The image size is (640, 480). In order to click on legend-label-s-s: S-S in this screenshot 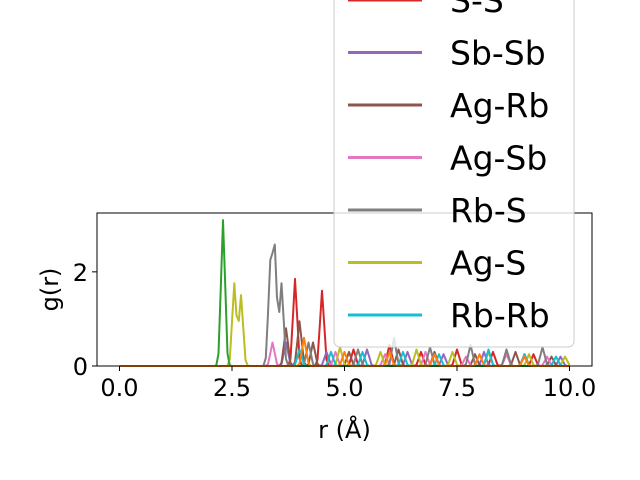, I will do `click(477, 10)`.